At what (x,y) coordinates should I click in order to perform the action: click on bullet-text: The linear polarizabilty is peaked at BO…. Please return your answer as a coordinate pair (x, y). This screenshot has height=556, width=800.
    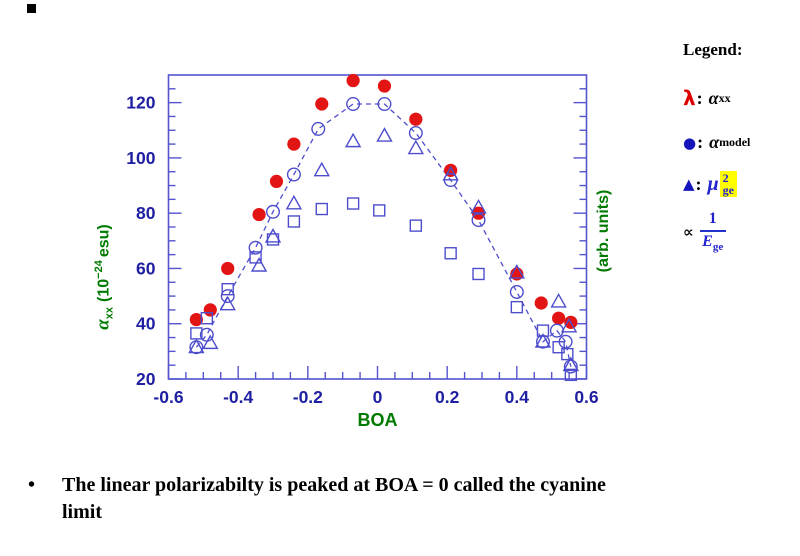
    Looking at the image, I should click on (334, 498).